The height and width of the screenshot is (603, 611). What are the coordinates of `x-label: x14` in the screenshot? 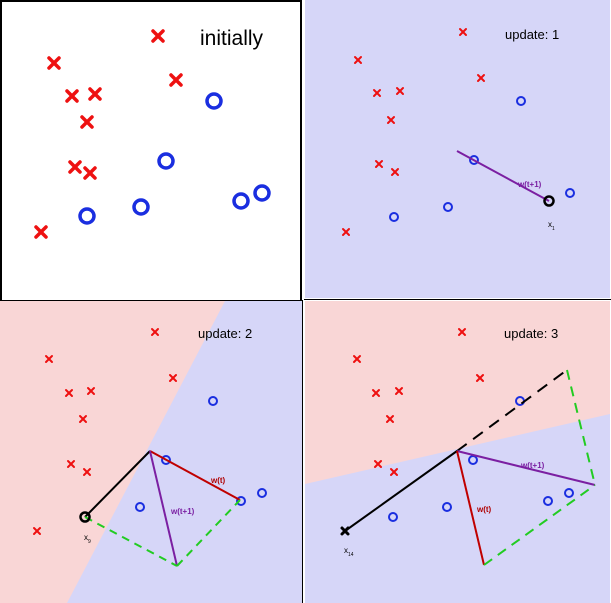 It's located at (349, 552).